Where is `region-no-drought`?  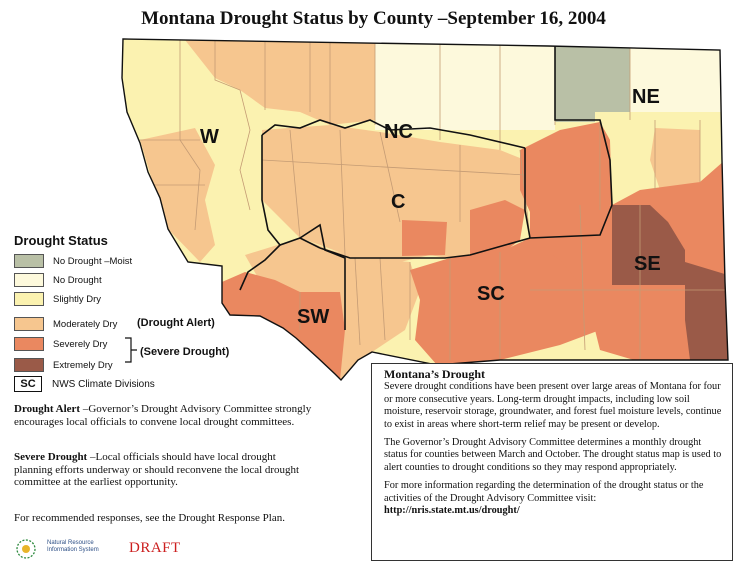
region-no-drought is located at coordinates (465, 85).